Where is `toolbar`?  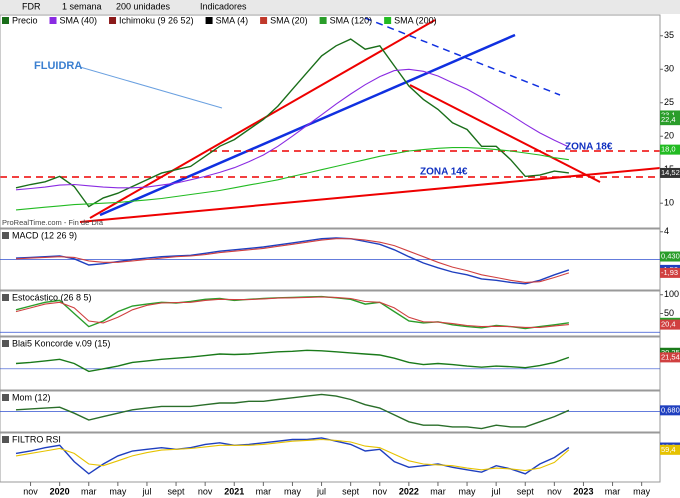 toolbar is located at coordinates (340, 7).